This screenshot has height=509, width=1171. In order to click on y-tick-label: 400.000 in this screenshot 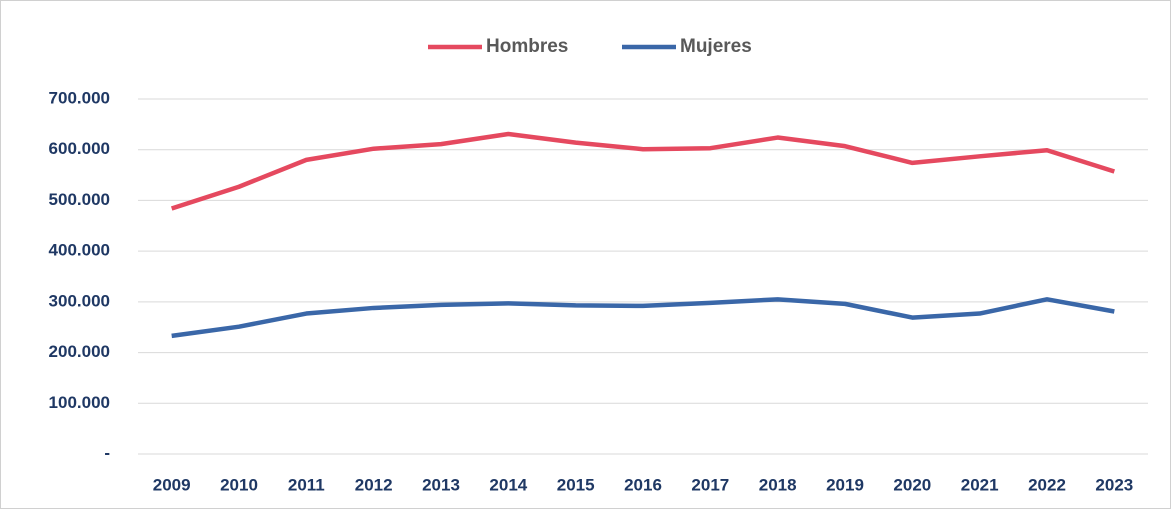, I will do `click(79, 250)`.